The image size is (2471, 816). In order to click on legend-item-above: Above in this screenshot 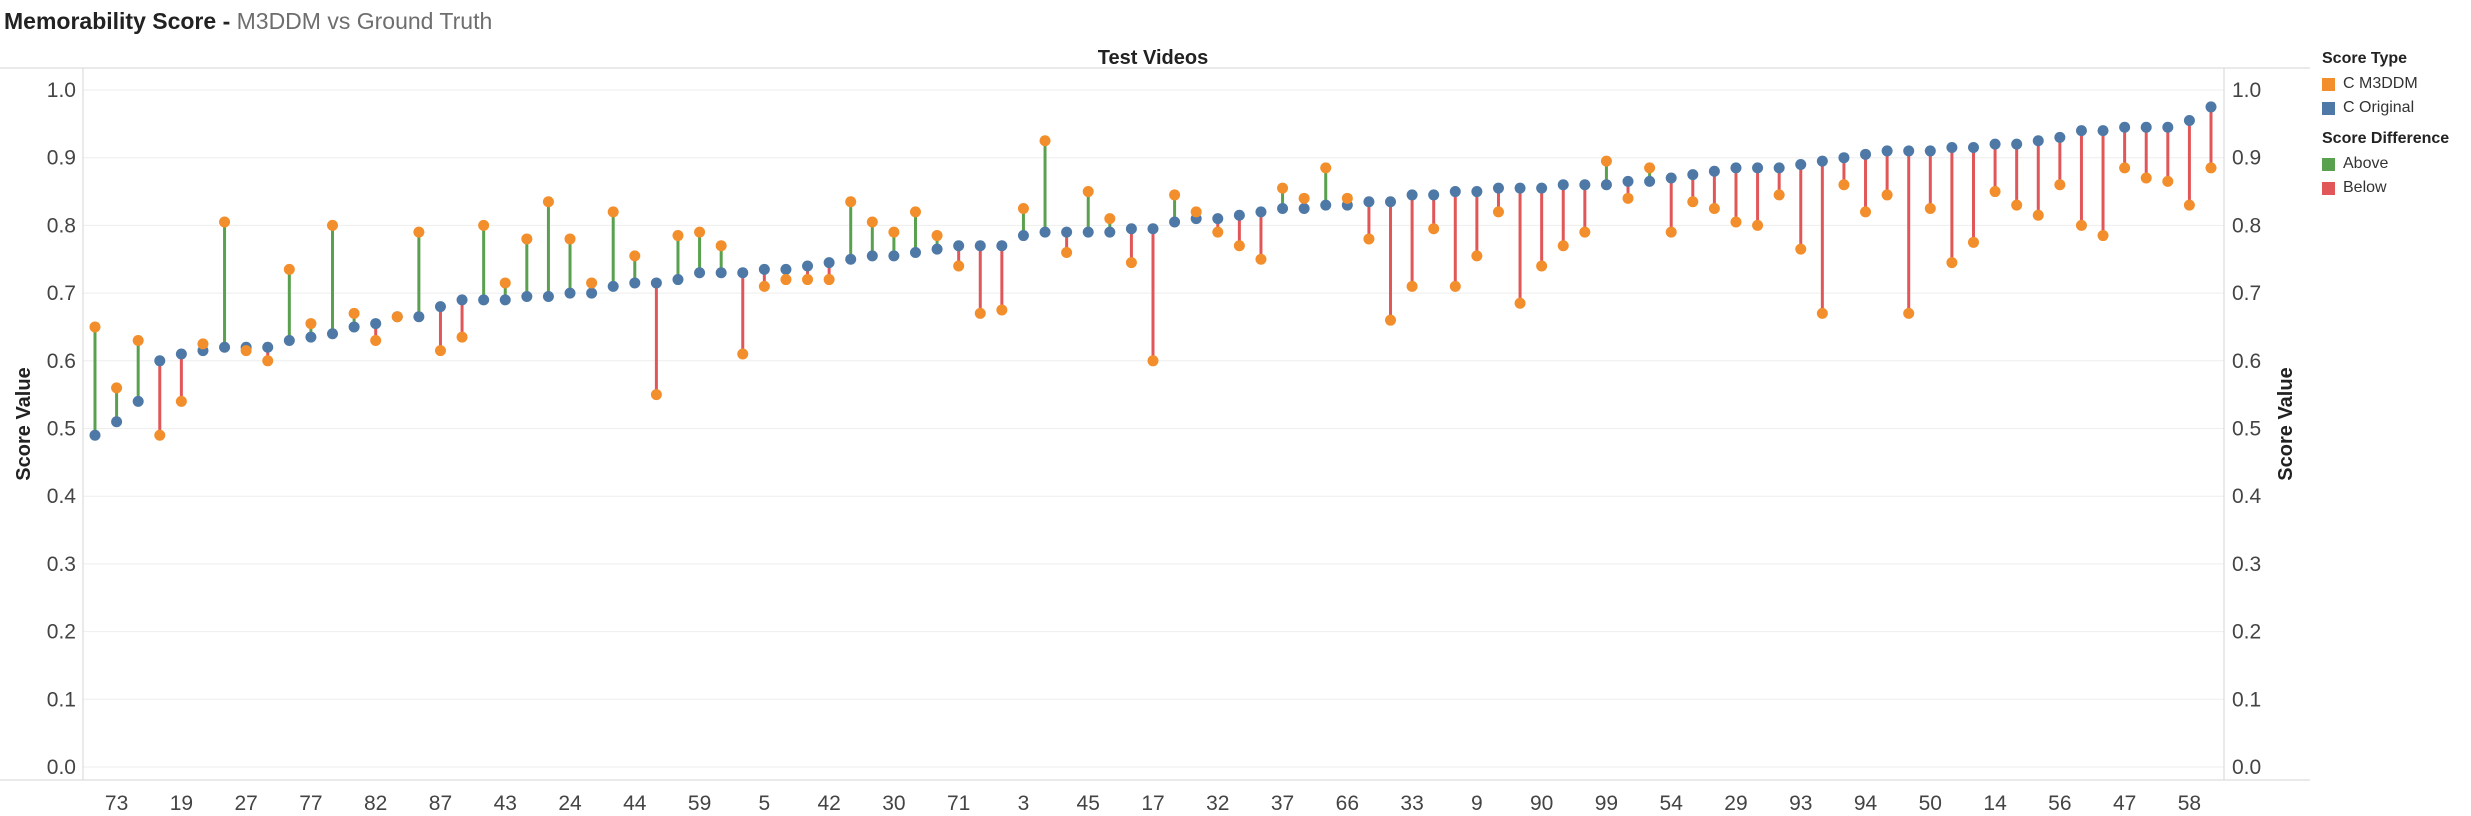, I will do `click(2396, 164)`.